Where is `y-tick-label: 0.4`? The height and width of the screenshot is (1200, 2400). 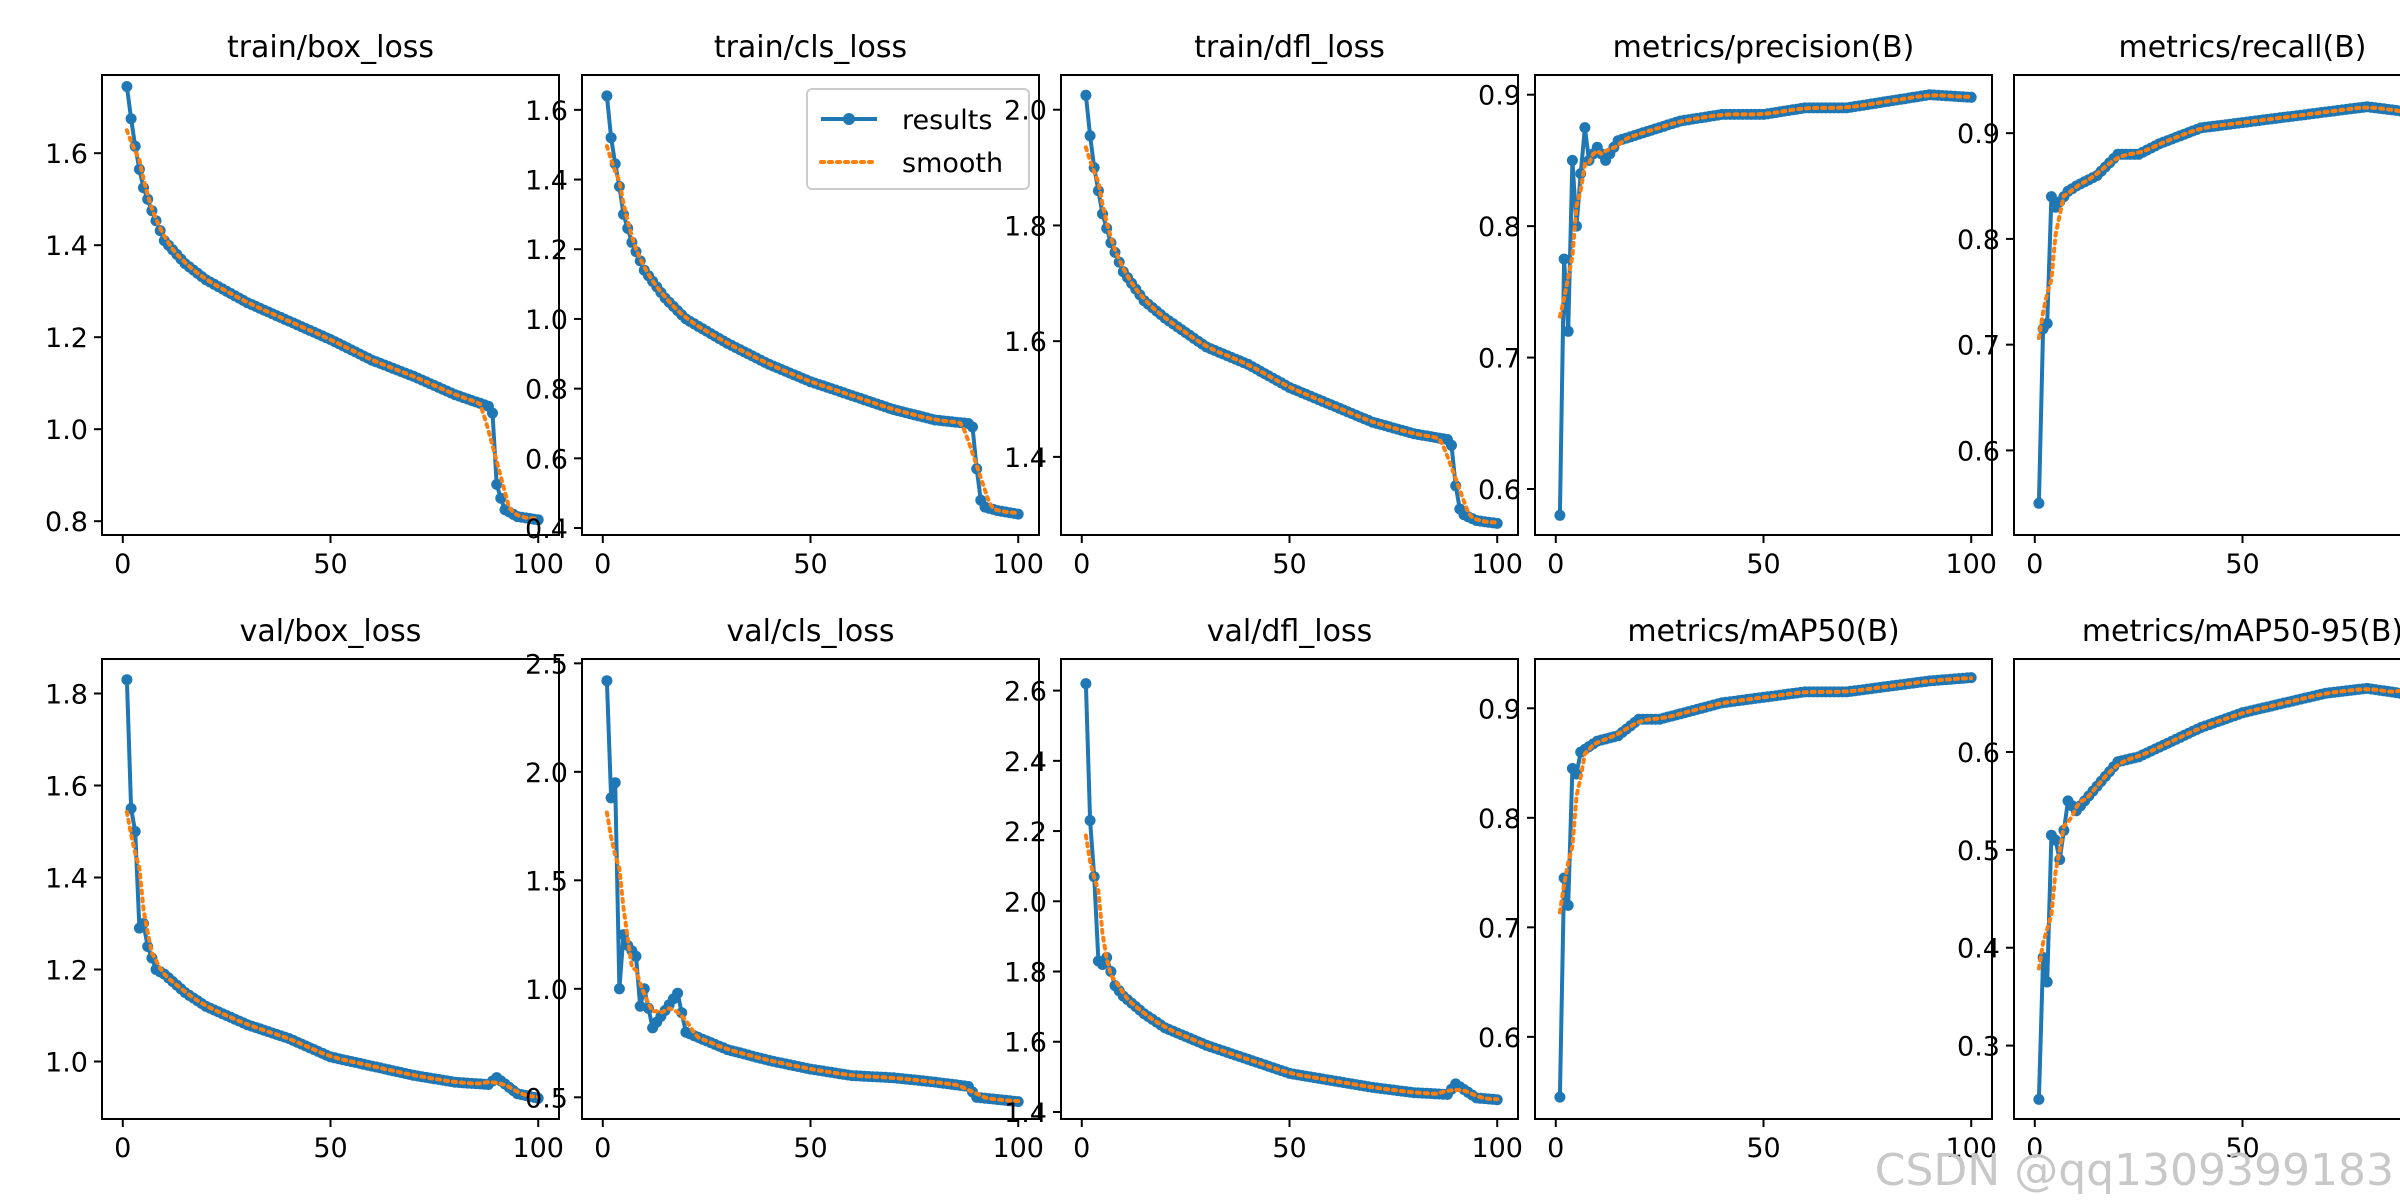 y-tick-label: 0.4 is located at coordinates (1978, 949).